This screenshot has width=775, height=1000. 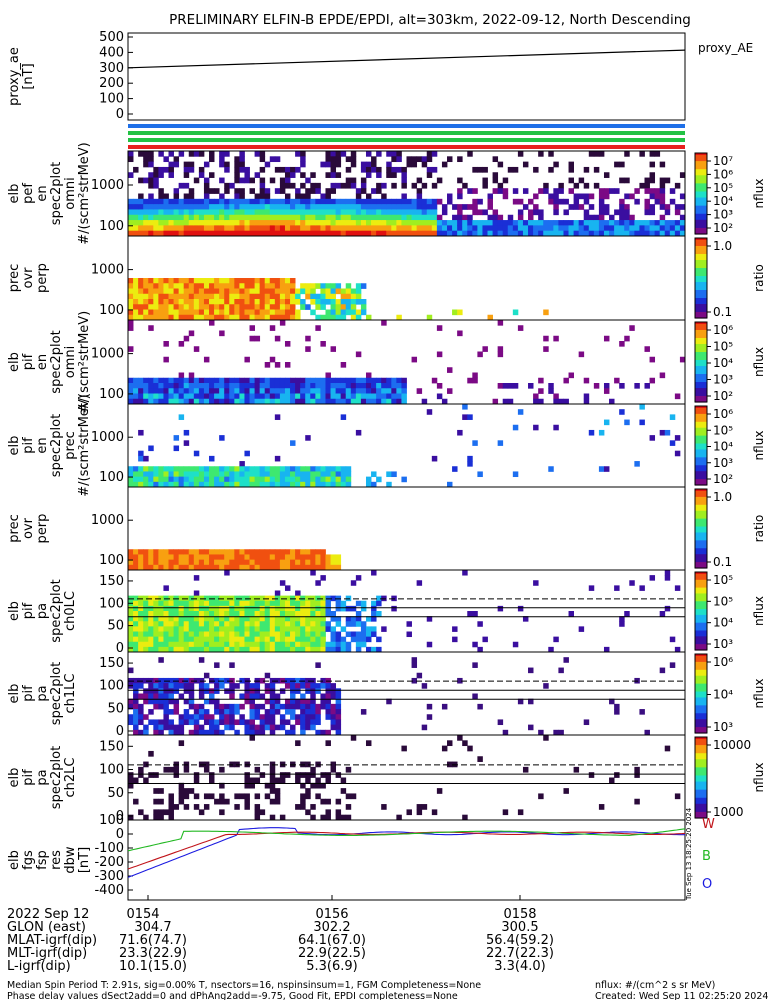 What do you see at coordinates (722, 312) in the screenshot?
I see `colorbar-tick-label: 0.1` at bounding box center [722, 312].